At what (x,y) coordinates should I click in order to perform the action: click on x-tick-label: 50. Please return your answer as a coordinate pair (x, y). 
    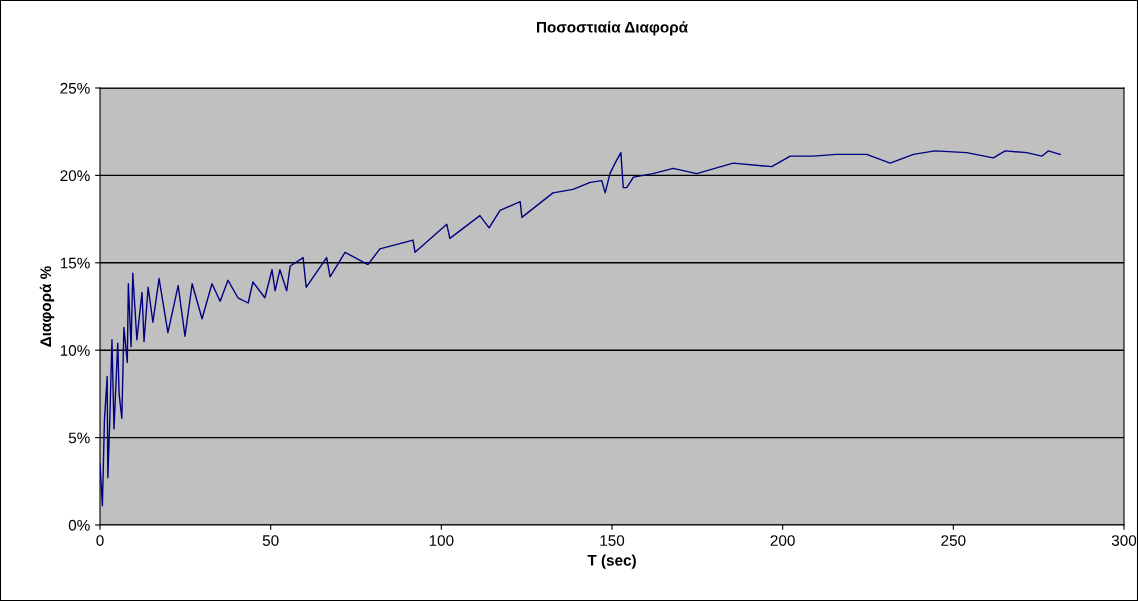
    Looking at the image, I should click on (270, 540).